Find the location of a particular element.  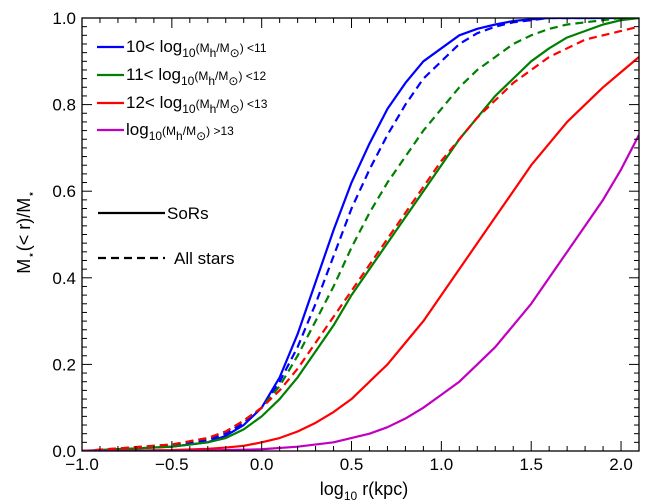

legend-label-2: 12< log10(Mh/M⊙) <13 is located at coordinates (197, 104).